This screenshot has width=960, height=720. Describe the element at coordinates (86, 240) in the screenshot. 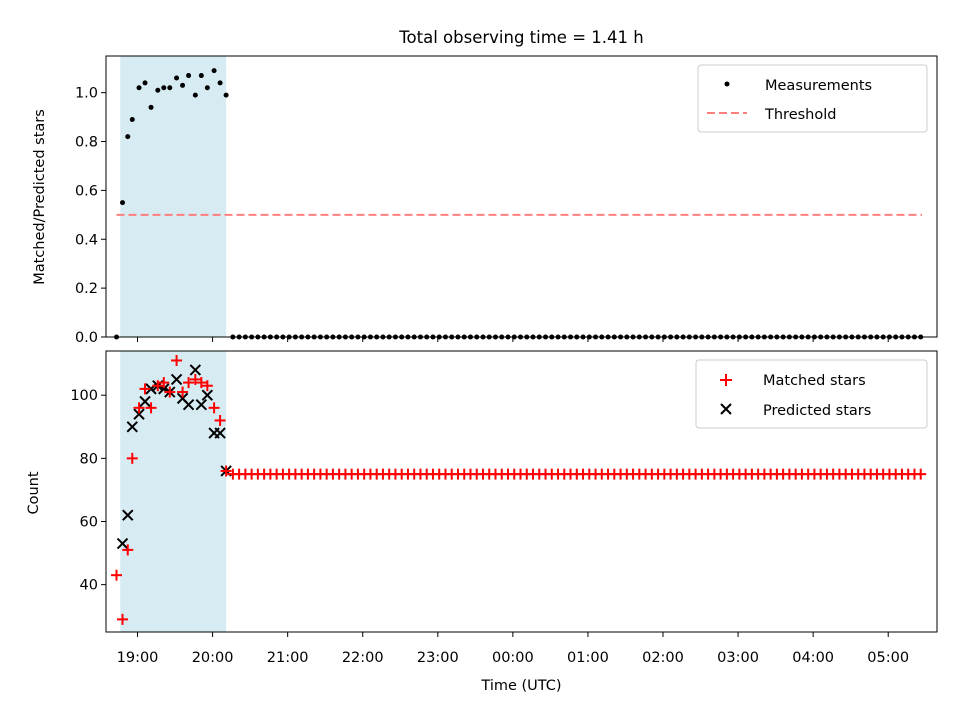

I see `top-y-tick-label: 0.4` at that location.